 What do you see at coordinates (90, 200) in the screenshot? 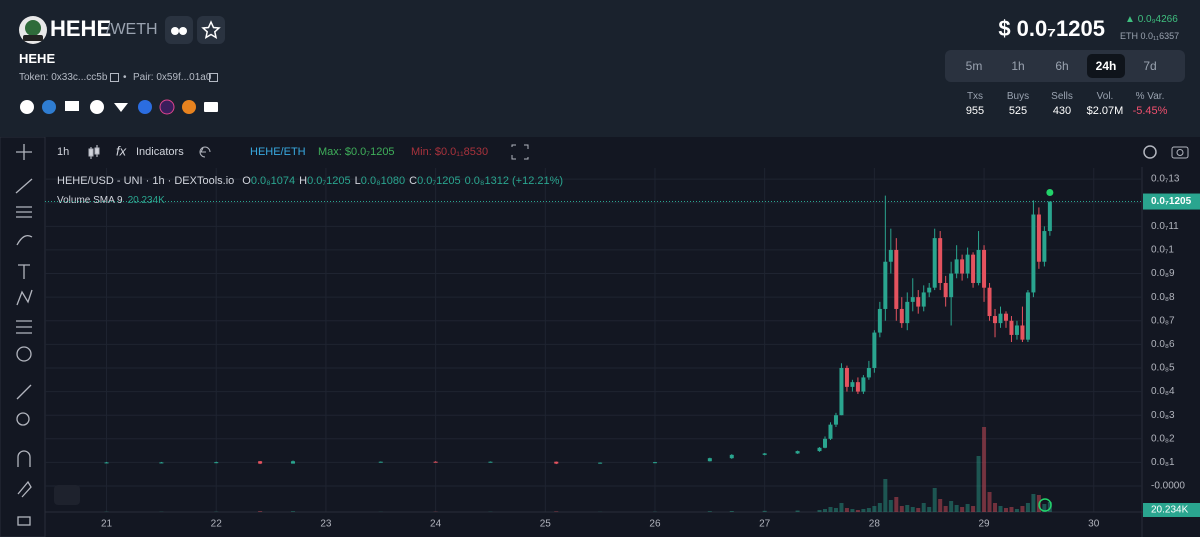
I see `volume-title: Volume SMA 9` at bounding box center [90, 200].